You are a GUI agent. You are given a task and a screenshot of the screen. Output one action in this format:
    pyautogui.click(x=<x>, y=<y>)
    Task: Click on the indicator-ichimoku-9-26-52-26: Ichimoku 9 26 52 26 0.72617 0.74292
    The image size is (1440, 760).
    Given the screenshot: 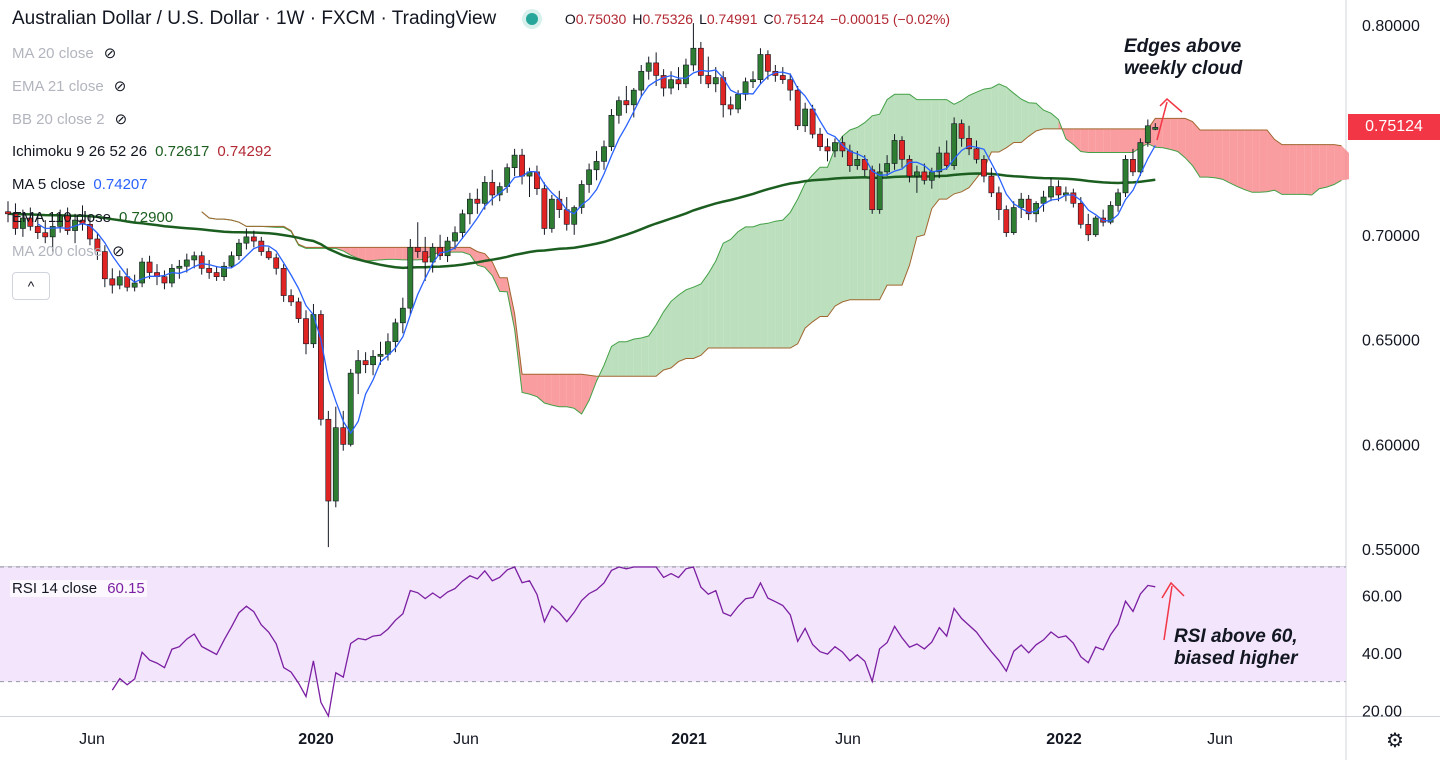 What is the action you would take?
    pyautogui.click(x=142, y=151)
    